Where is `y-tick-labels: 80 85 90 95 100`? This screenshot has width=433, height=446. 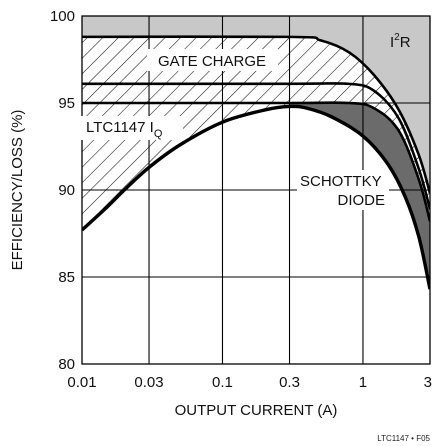 y-tick-labels: 80 85 90 95 100 is located at coordinates (62, 190).